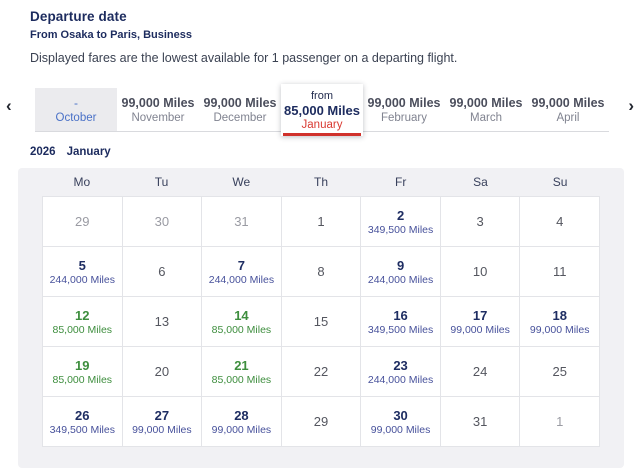  What do you see at coordinates (241, 415) in the screenshot?
I see `day-number: 28` at bounding box center [241, 415].